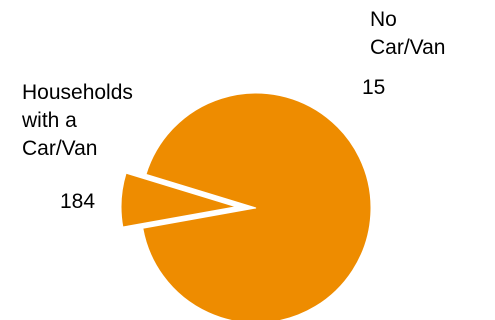 This screenshot has width=495, height=320. I want to click on slice-value-no-car: 15, so click(374, 87).